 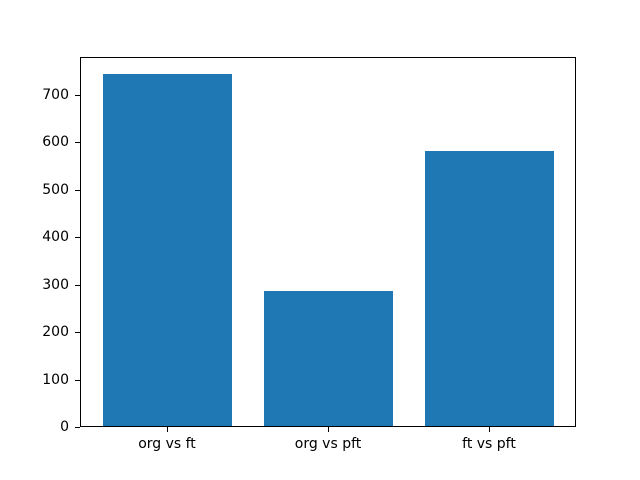 I want to click on y-tick-label: 700, so click(x=55, y=95).